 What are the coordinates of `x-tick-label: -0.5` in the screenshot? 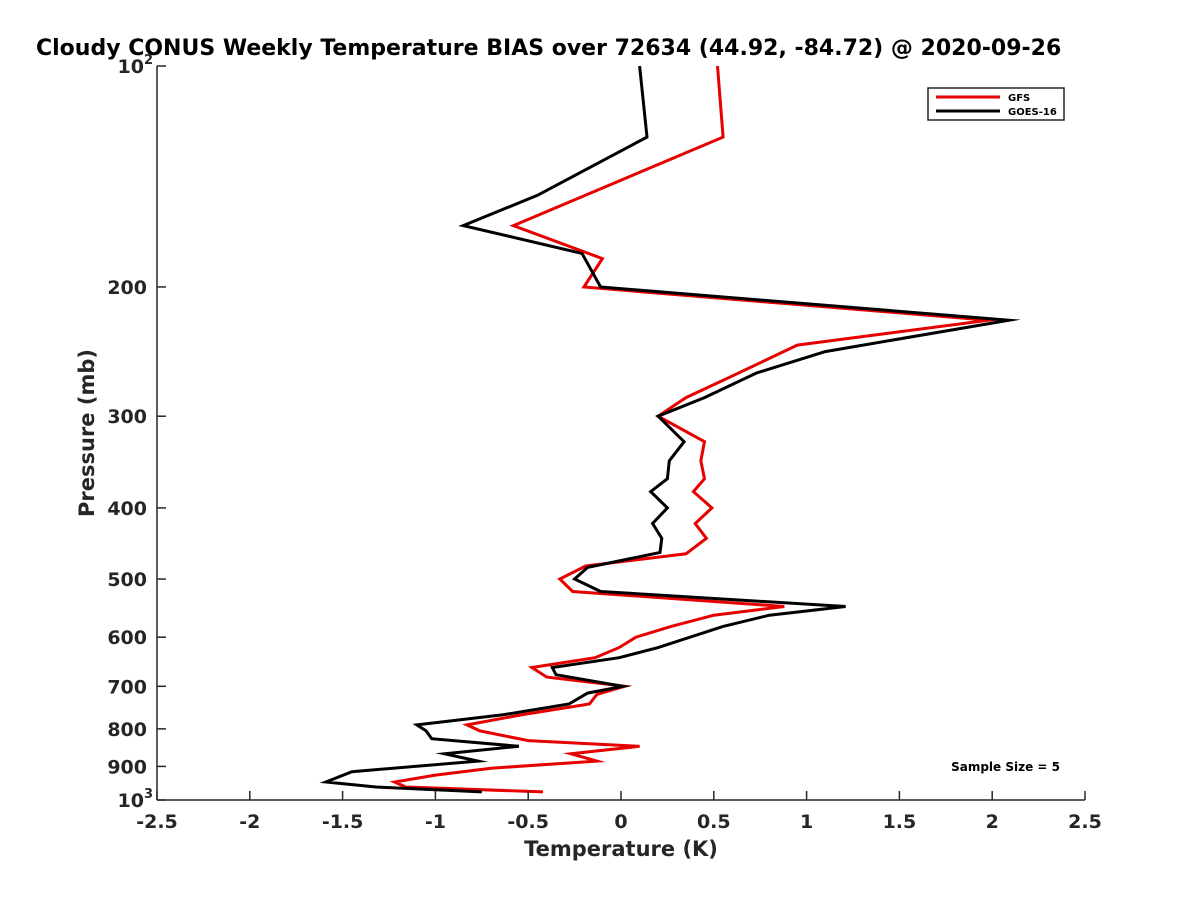 It's located at (528, 822).